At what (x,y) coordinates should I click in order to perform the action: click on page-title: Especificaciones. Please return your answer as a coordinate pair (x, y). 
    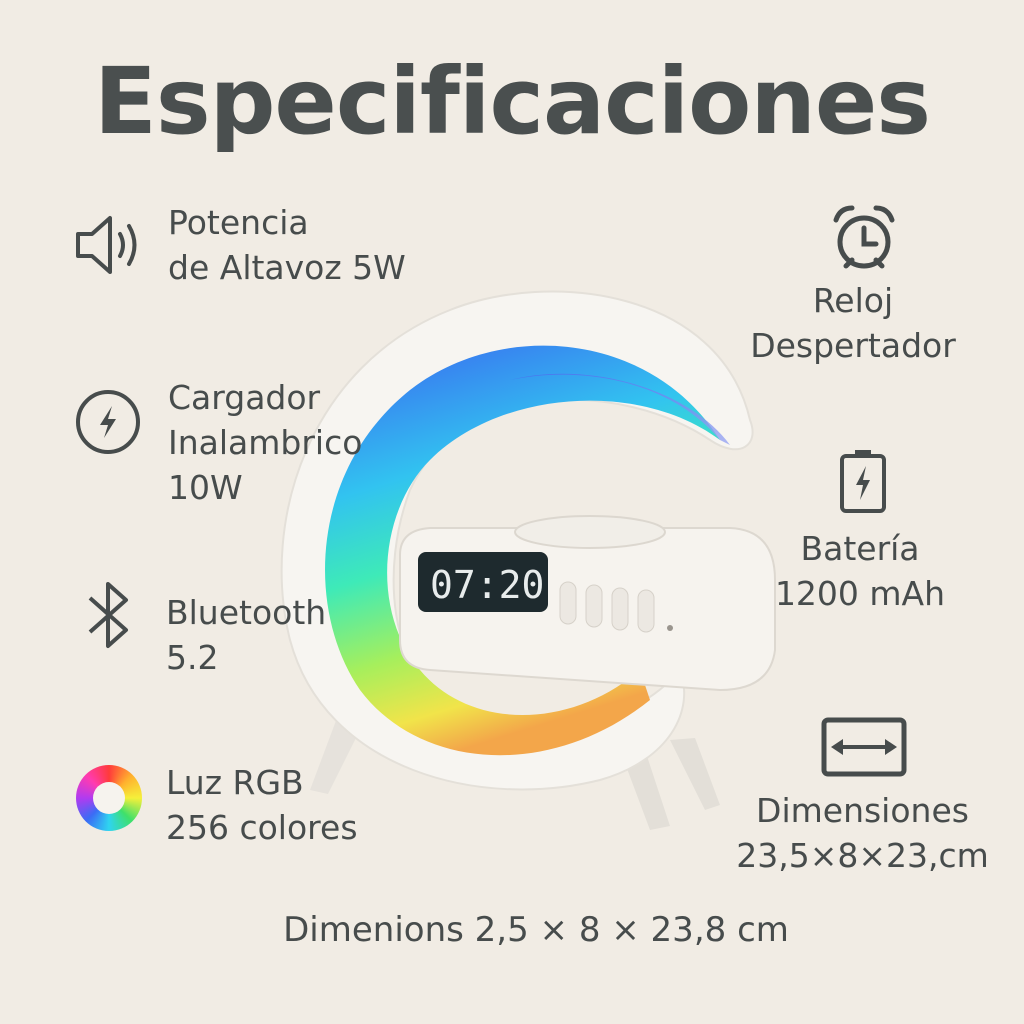
    Looking at the image, I should click on (512, 101).